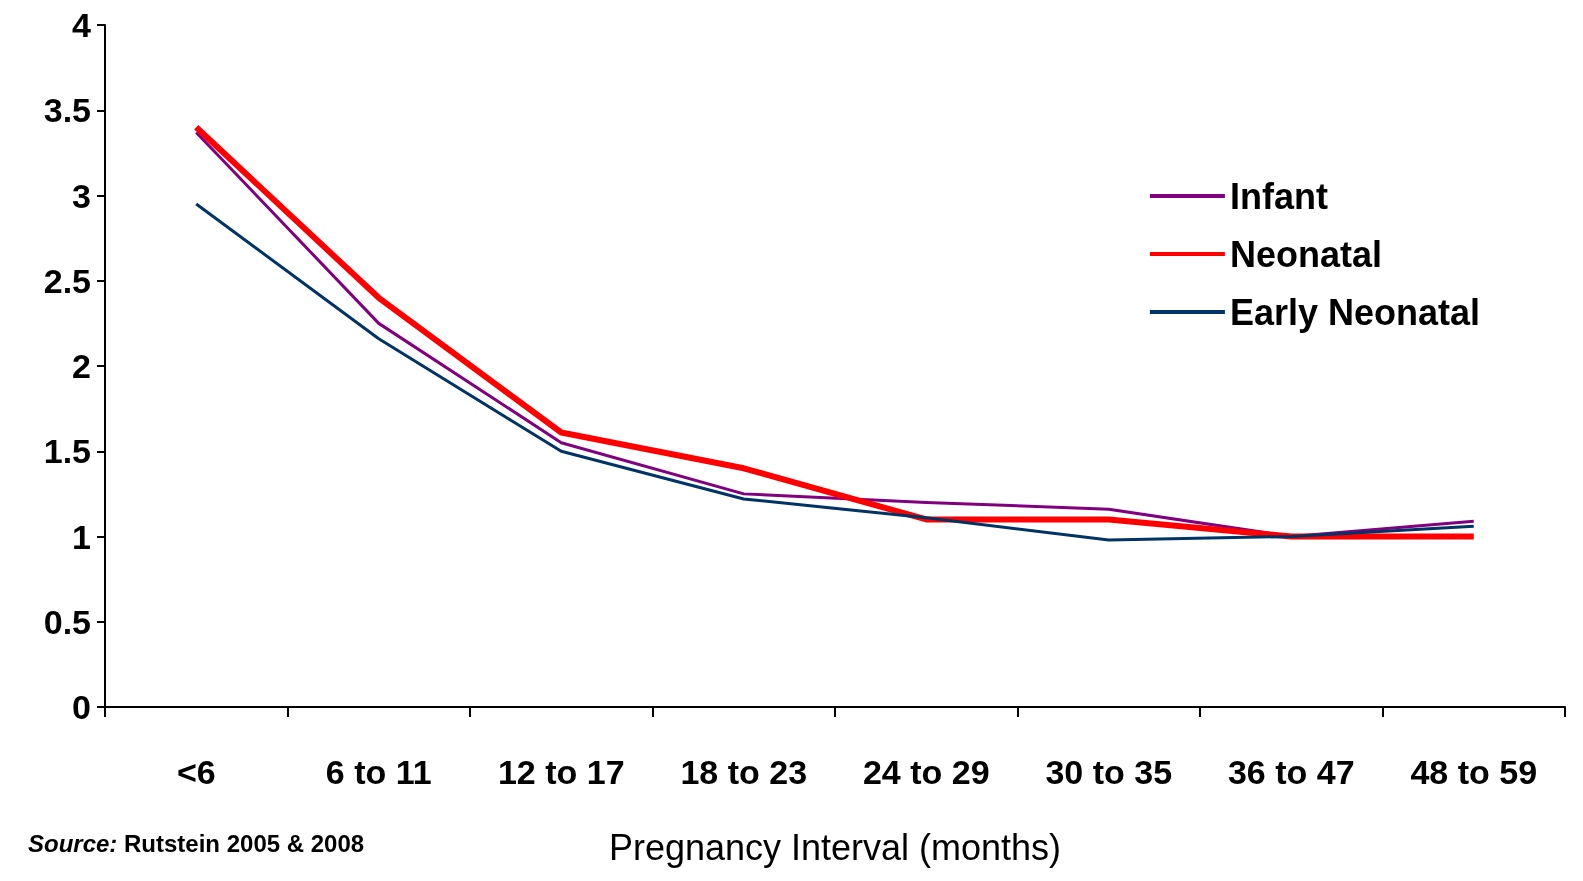  Describe the element at coordinates (926, 772) in the screenshot. I see `x-tick-label: 24 to 29` at that location.